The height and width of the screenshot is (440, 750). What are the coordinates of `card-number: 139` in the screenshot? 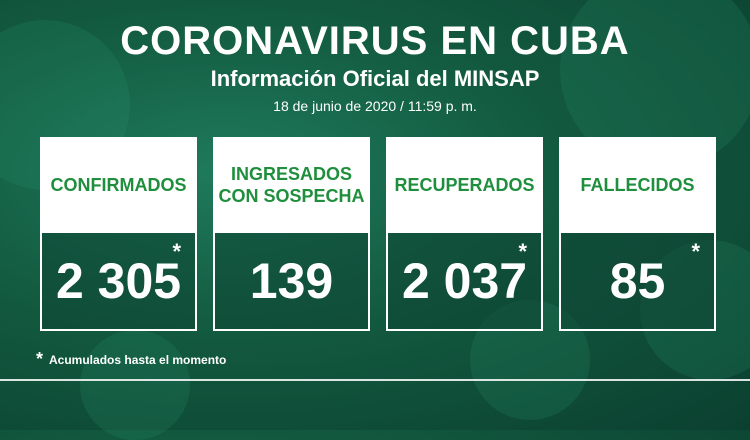 It's located at (291, 281).